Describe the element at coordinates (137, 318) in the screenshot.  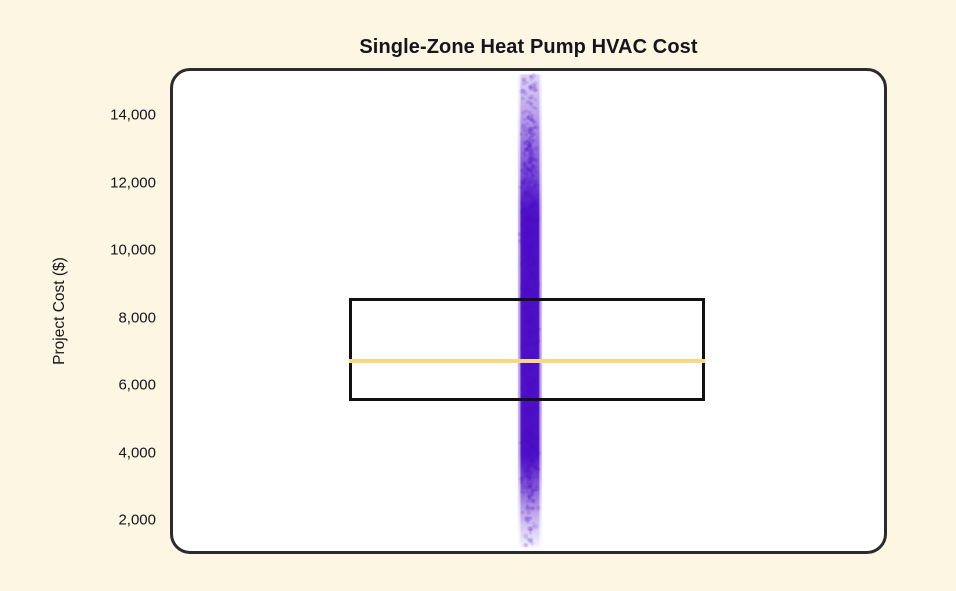
I see `y-tick-label: 8,000` at that location.